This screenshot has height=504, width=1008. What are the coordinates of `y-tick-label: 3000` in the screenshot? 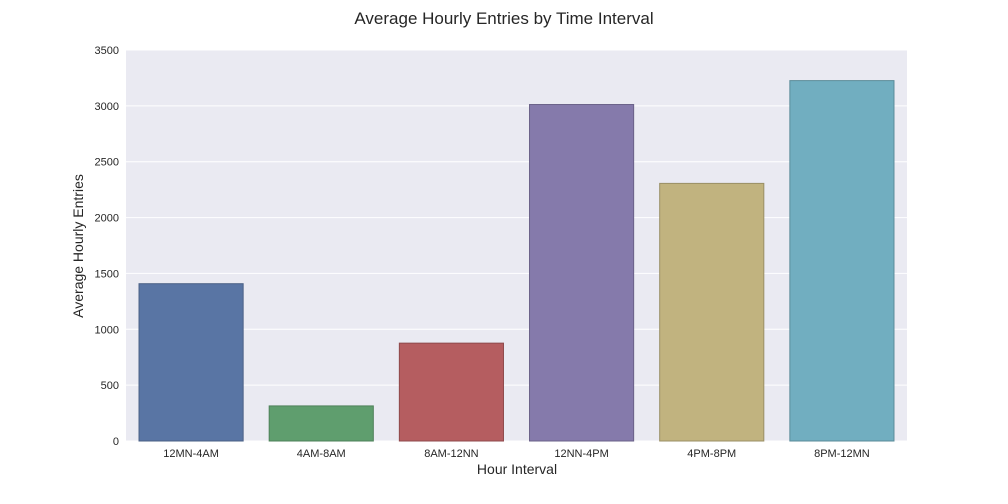 It's located at (107, 107).